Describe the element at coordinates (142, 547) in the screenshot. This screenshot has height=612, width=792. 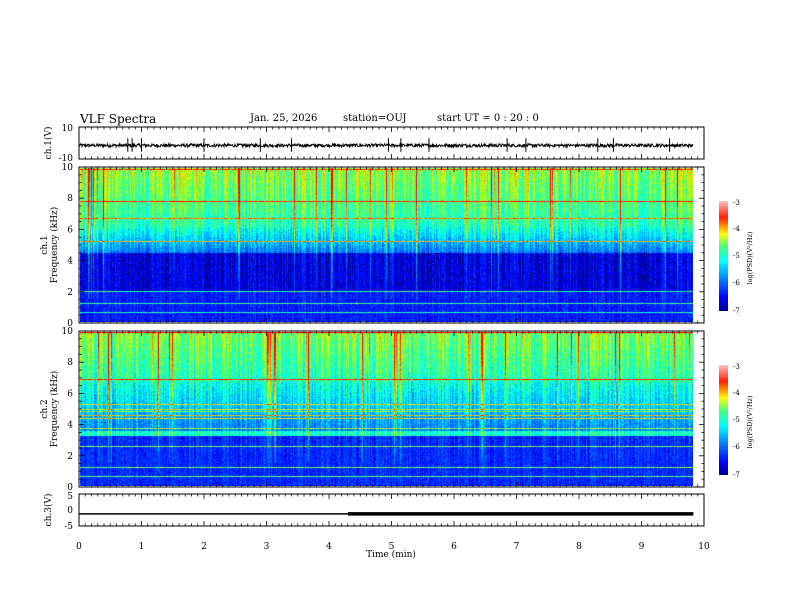
I see `x-tick-label: 1` at that location.